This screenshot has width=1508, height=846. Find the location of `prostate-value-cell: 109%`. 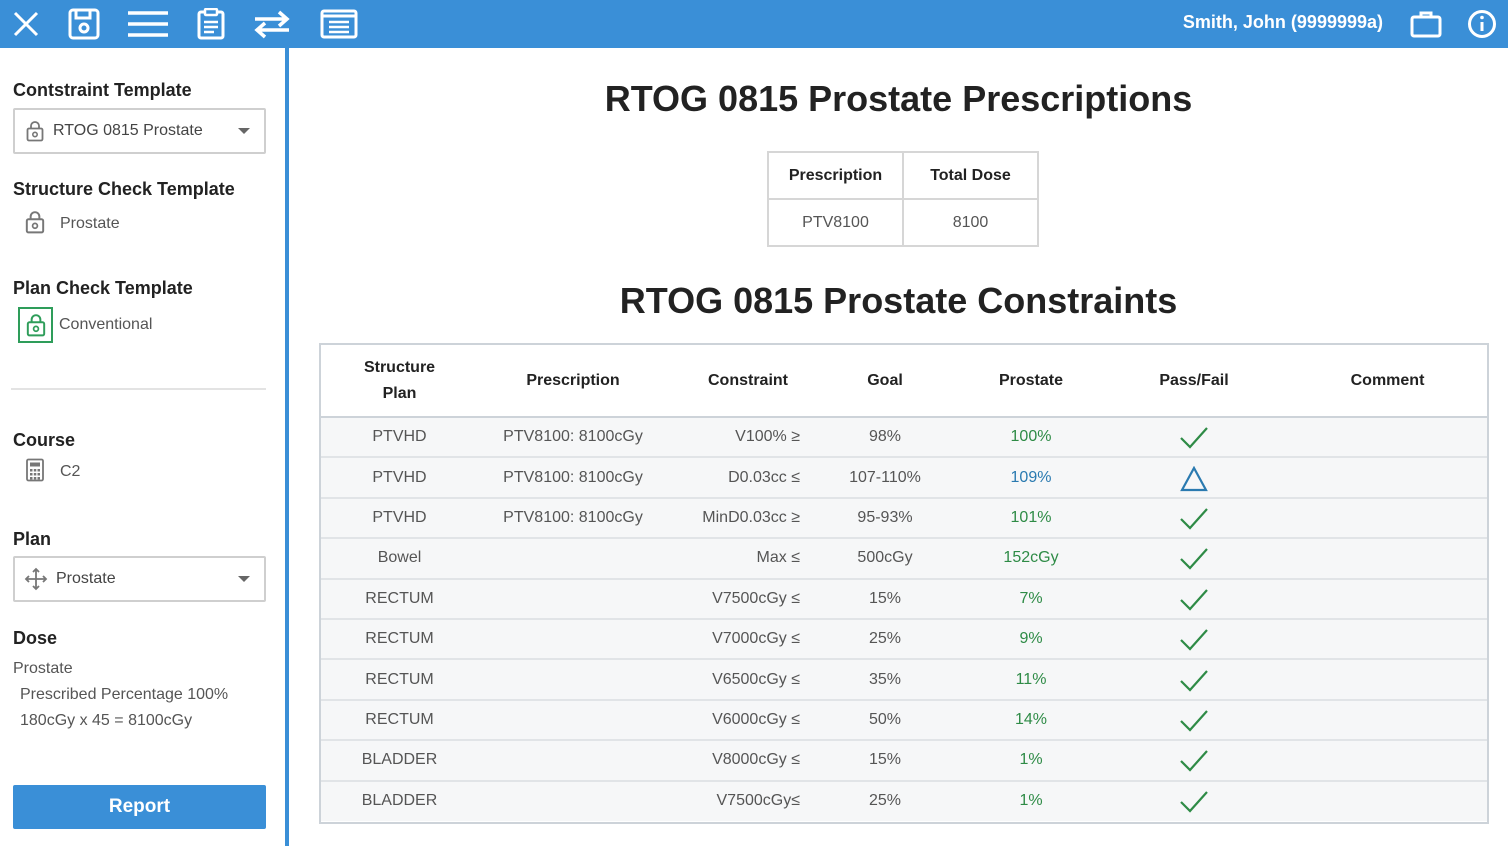

prostate-value-cell: 109% is located at coordinates (1031, 478).